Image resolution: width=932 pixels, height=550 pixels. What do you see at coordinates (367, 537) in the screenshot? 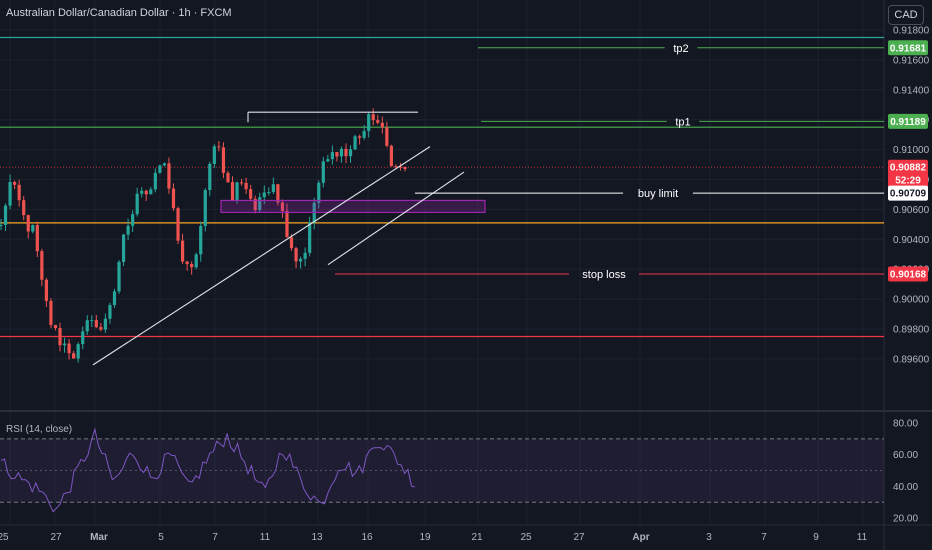
I see `time-axis-label: 16` at bounding box center [367, 537].